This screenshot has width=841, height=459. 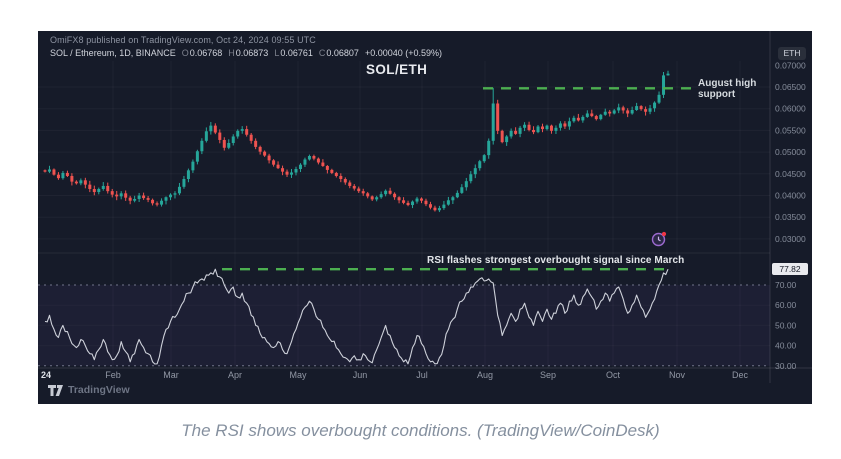 I want to click on currency-unit-button: ETH, so click(x=792, y=53).